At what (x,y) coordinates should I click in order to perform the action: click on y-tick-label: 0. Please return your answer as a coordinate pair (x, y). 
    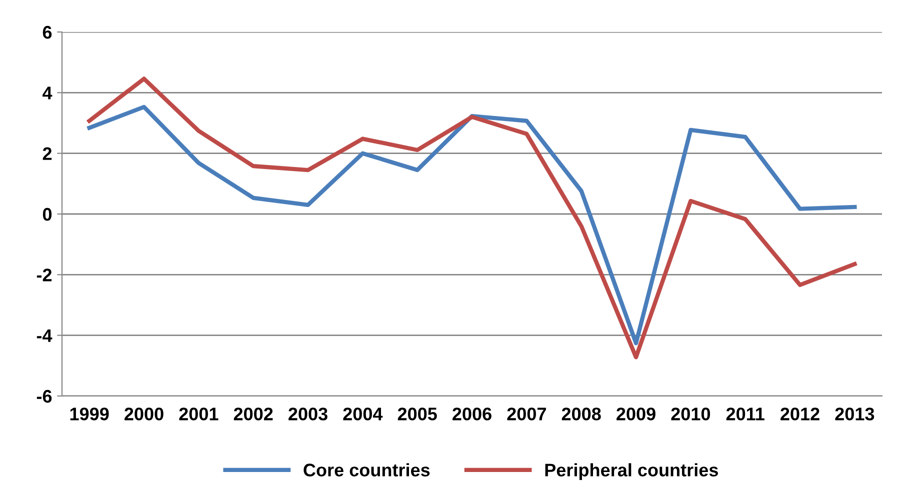
    Looking at the image, I should click on (47, 214).